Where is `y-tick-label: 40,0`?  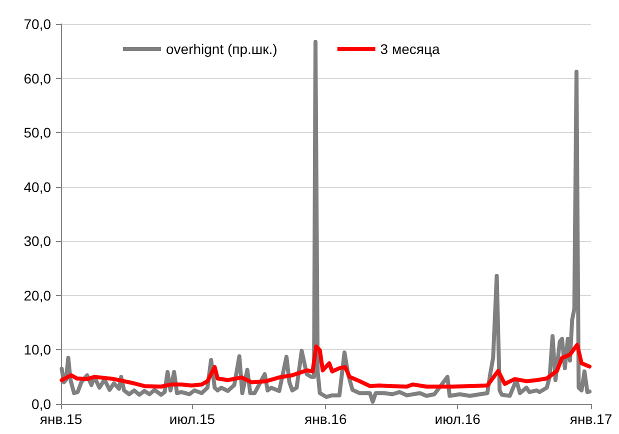
y-tick-label: 40,0 is located at coordinates (38, 186).